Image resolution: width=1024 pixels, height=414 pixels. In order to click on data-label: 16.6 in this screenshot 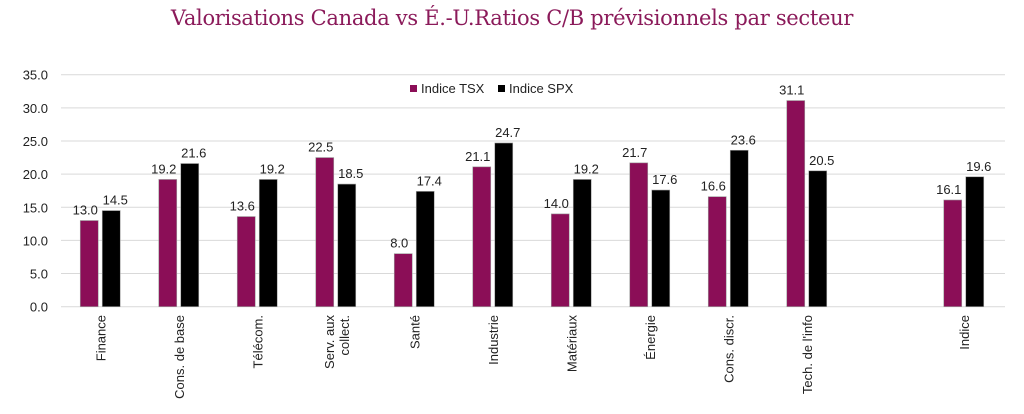, I will do `click(713, 186)`.